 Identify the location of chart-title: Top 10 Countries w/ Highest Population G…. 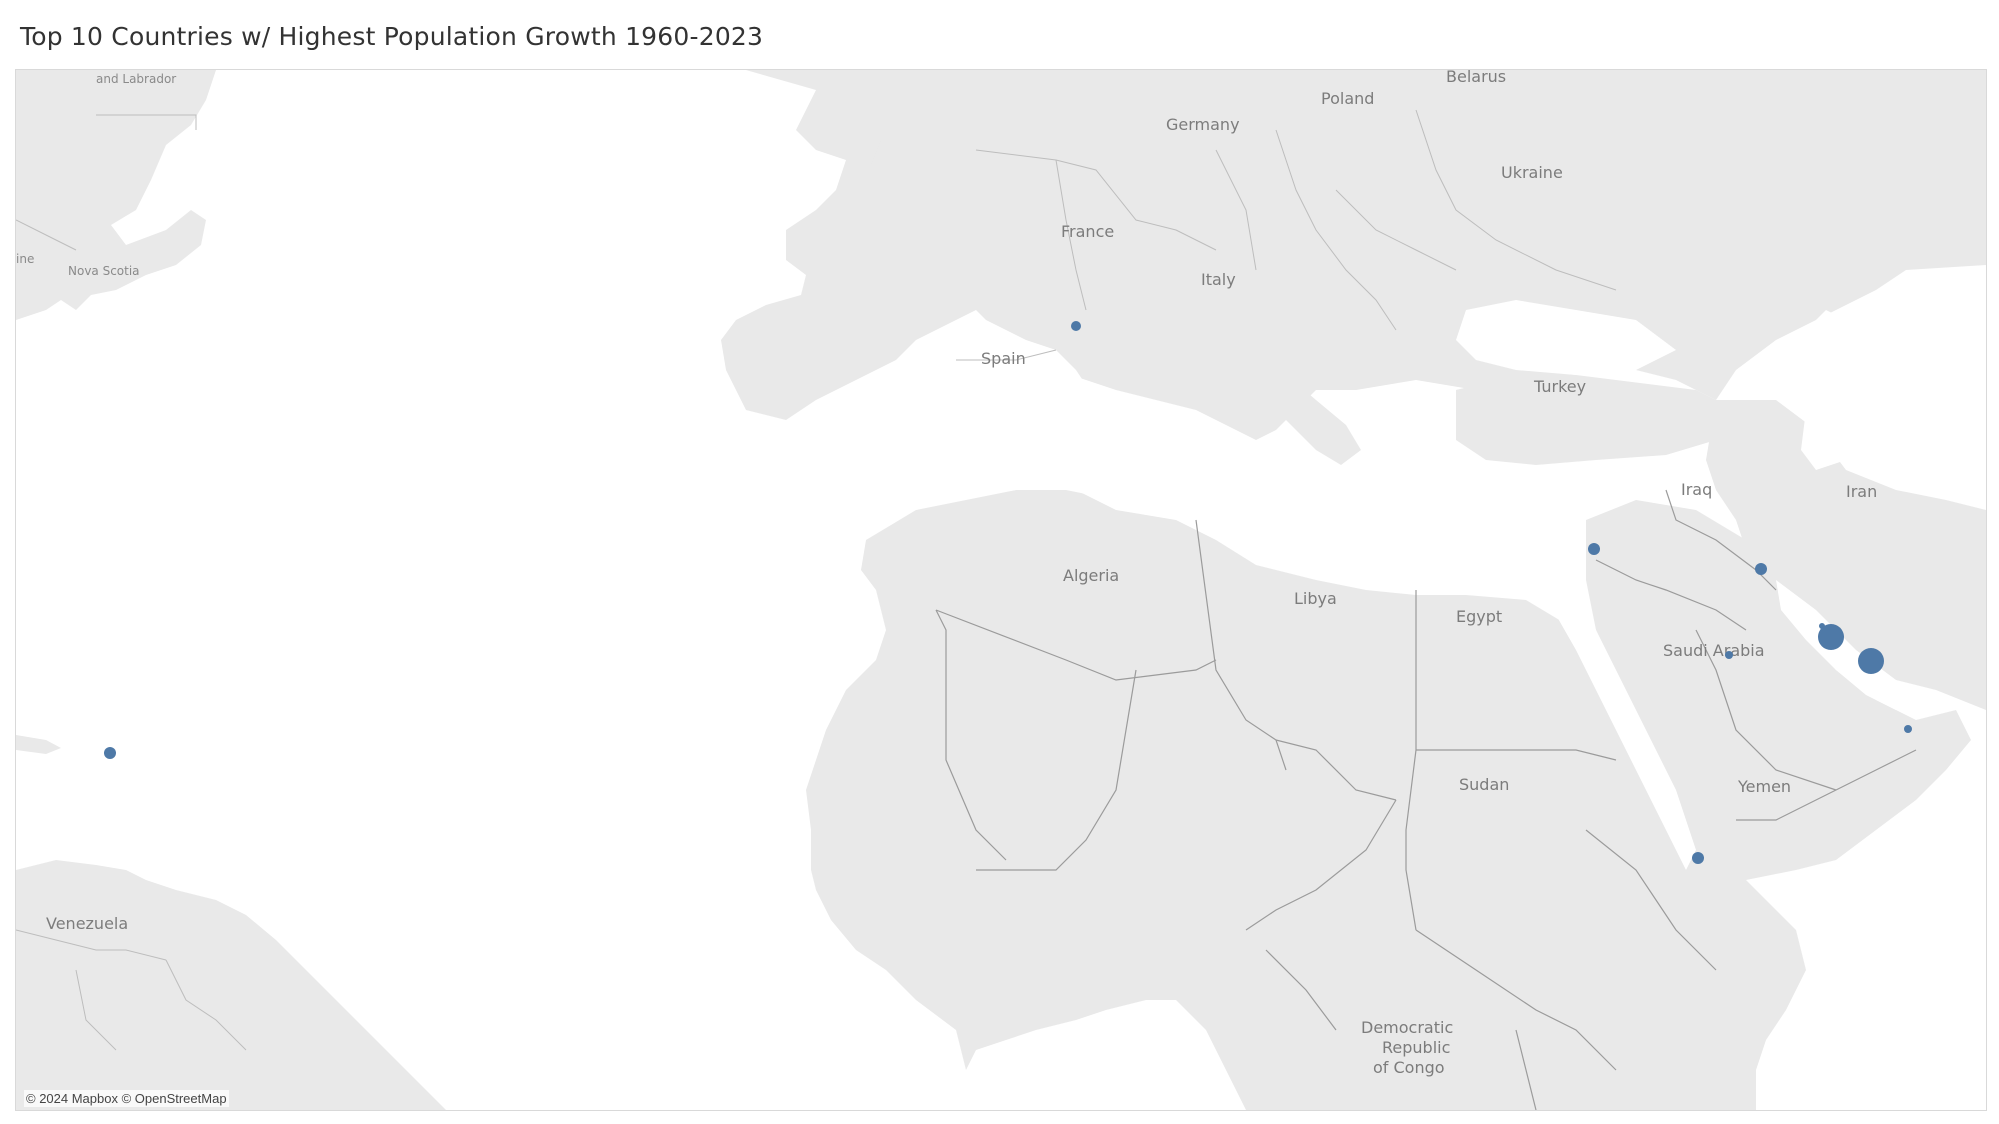
(392, 36).